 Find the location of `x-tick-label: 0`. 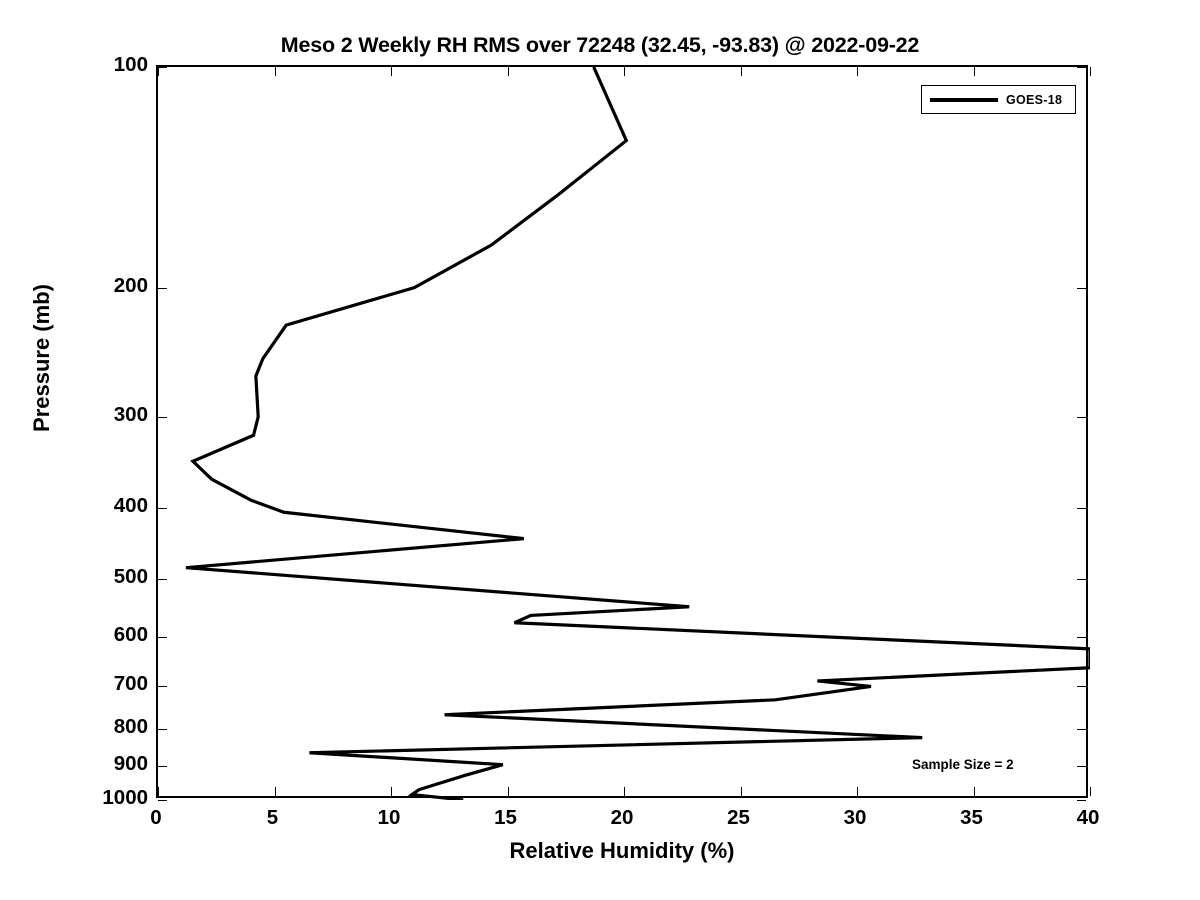

x-tick-label: 0 is located at coordinates (156, 817).